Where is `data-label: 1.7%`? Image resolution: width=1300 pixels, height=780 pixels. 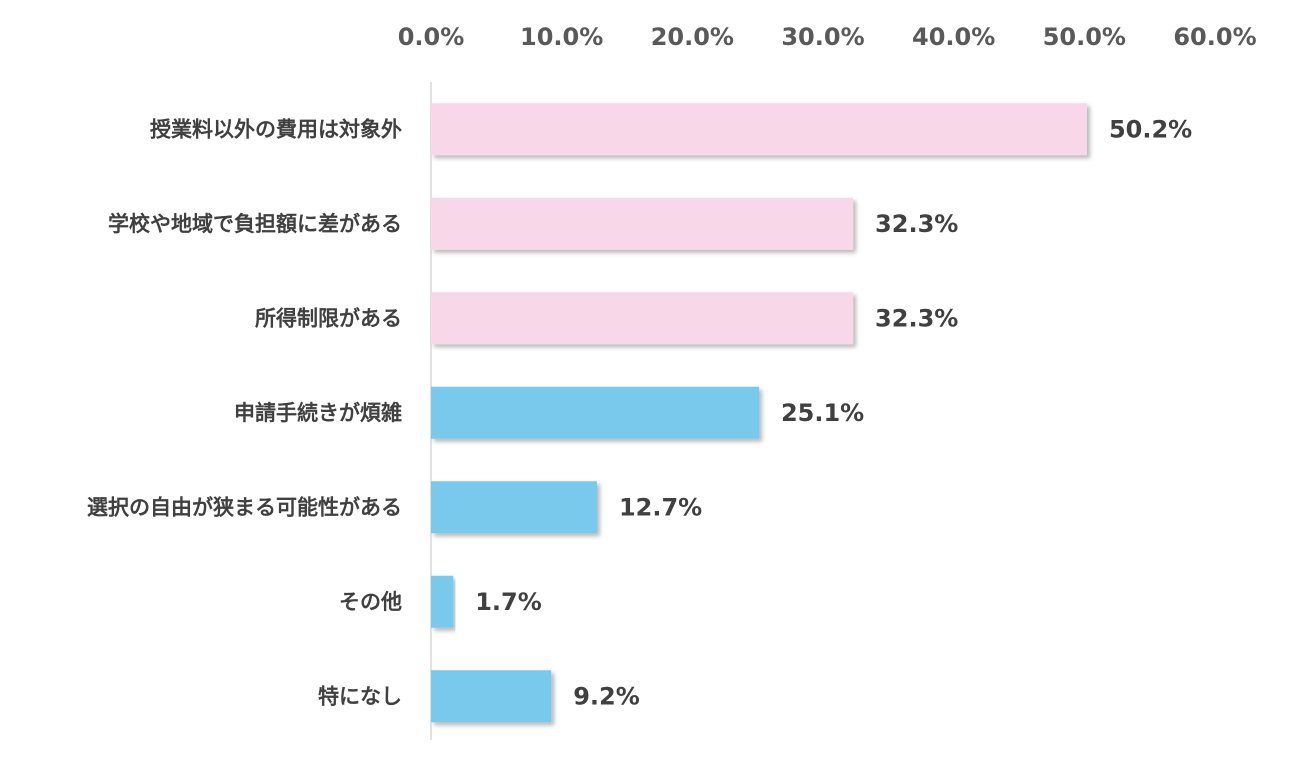 data-label: 1.7% is located at coordinates (508, 602).